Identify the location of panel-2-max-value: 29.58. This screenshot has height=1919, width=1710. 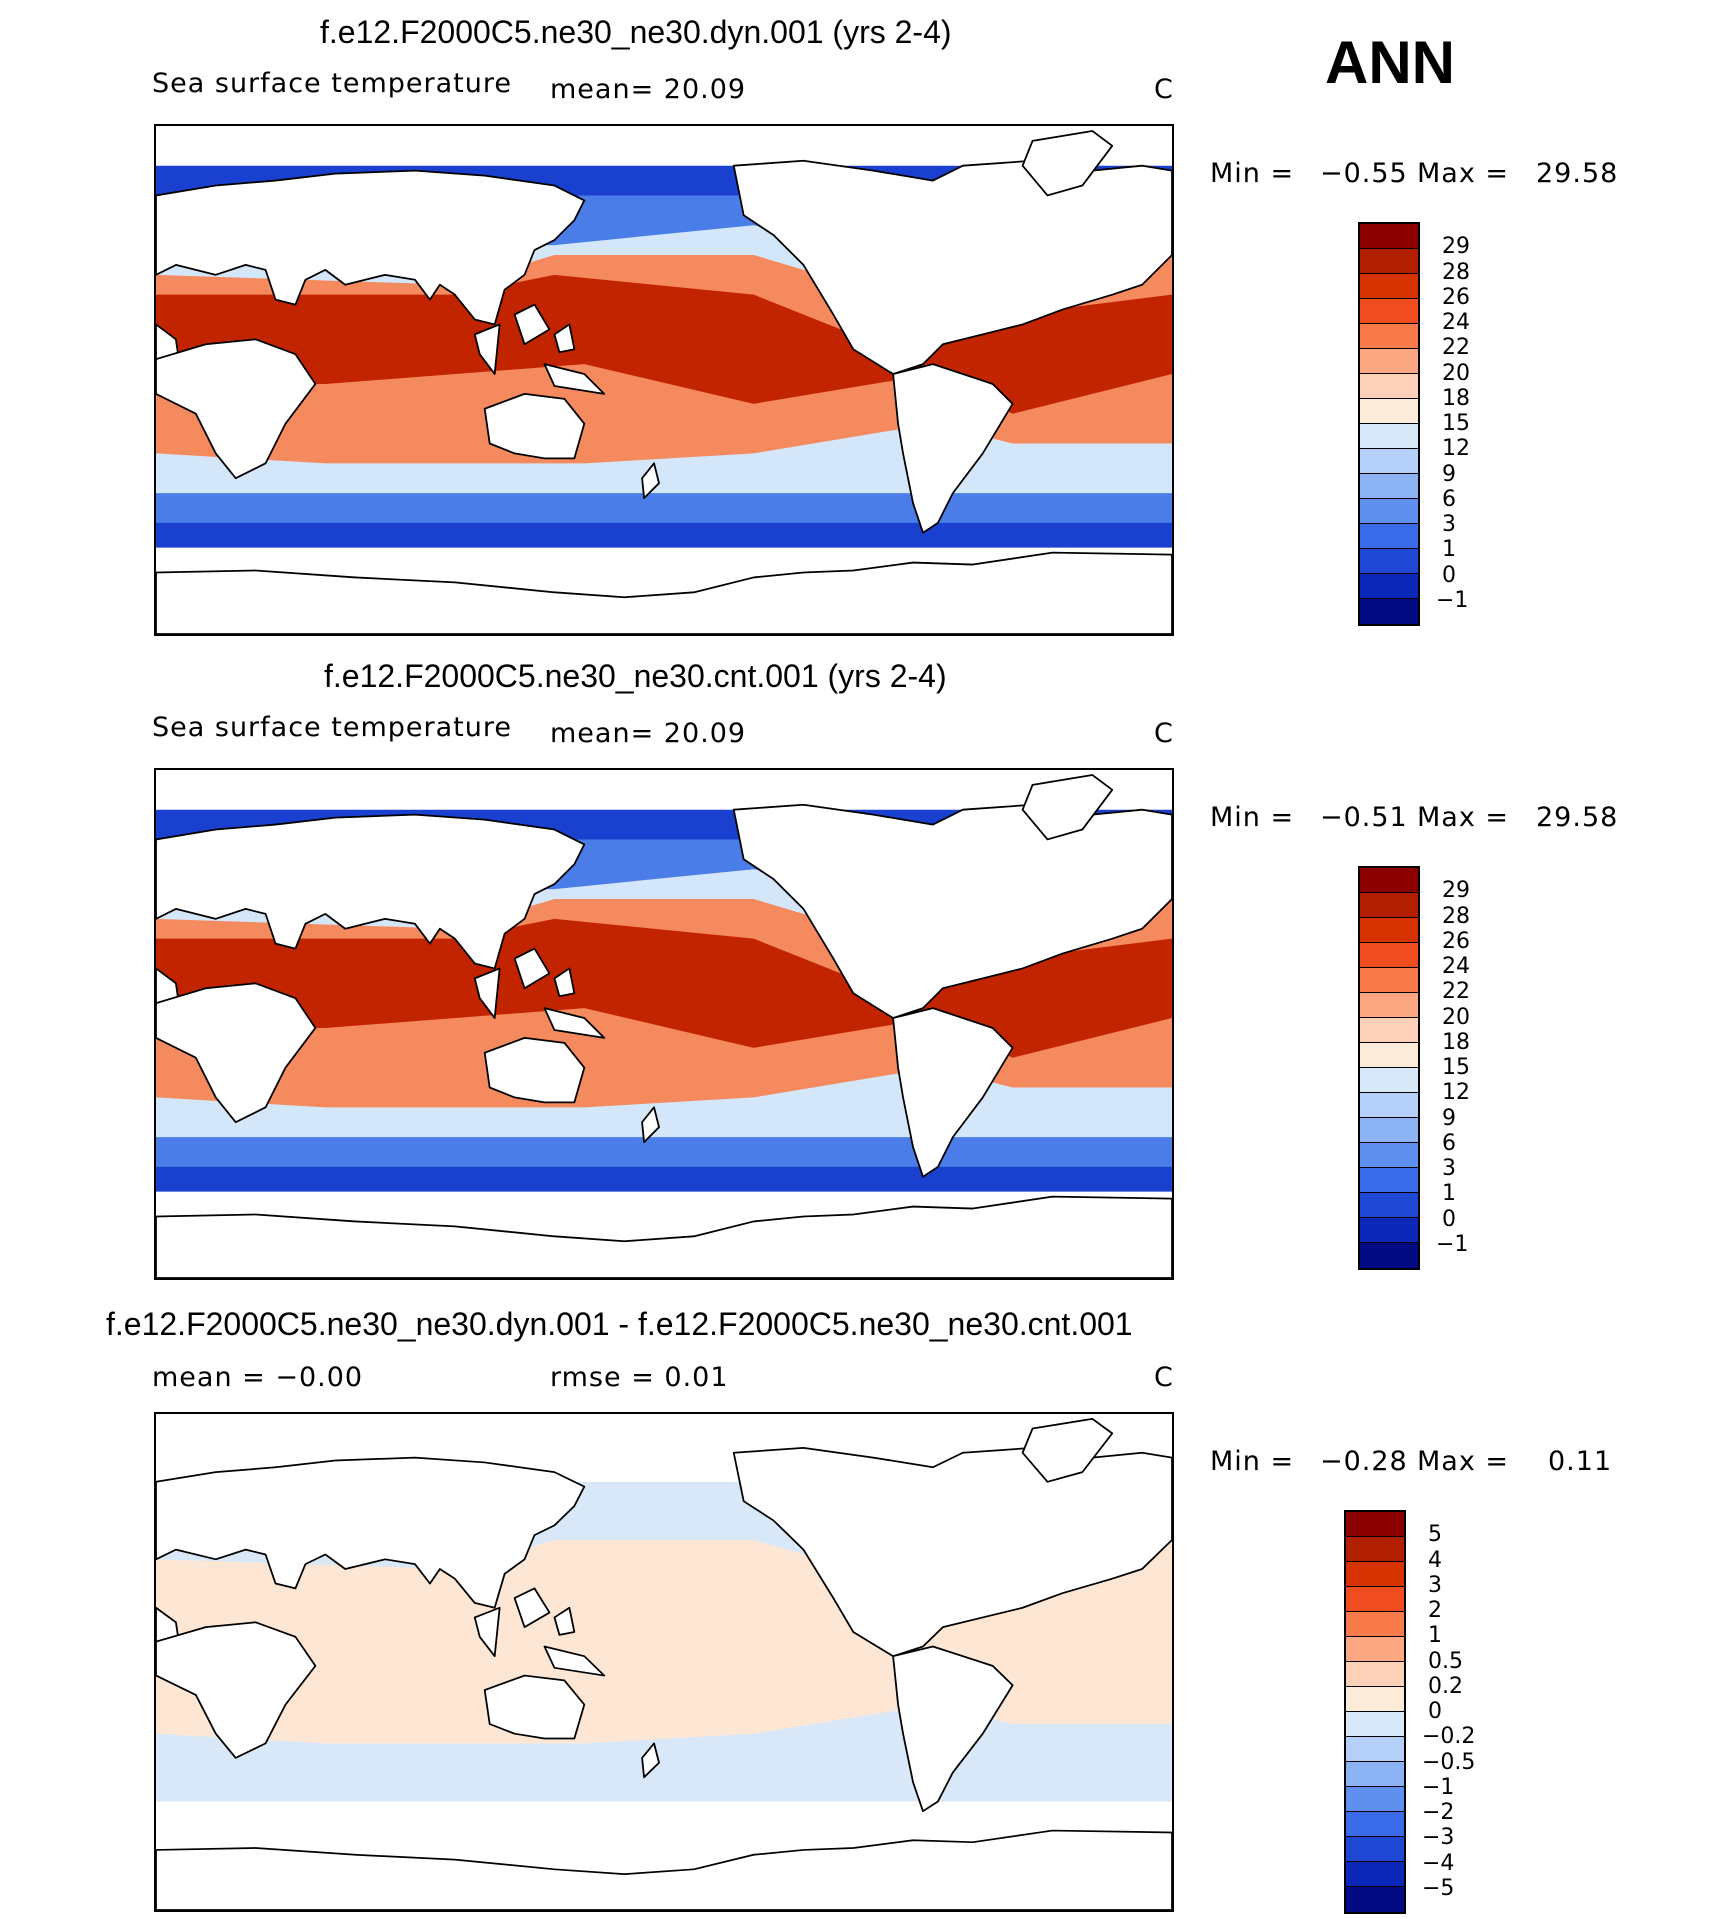
(1577, 817).